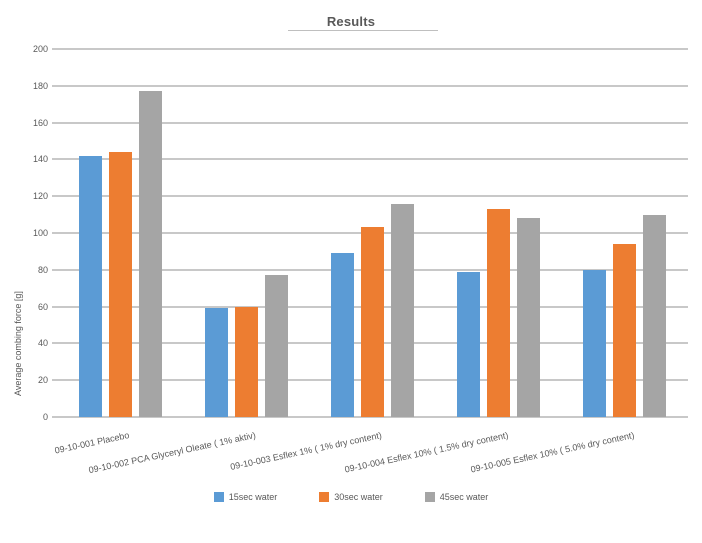 Image resolution: width=702 pixels, height=543 pixels. Describe the element at coordinates (42, 269) in the screenshot. I see `y-tick-label: 80` at that location.